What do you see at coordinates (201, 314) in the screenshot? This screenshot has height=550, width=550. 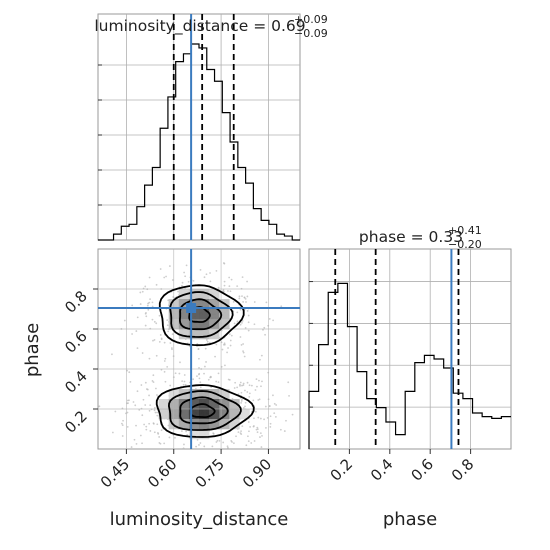 I see `contour-line` at bounding box center [201, 314].